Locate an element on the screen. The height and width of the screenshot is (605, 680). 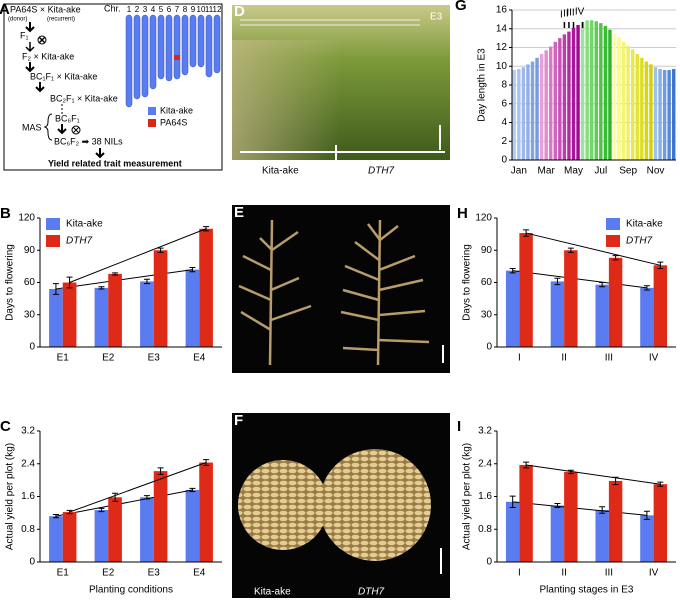
panicle-photo is located at coordinates (341, 289).